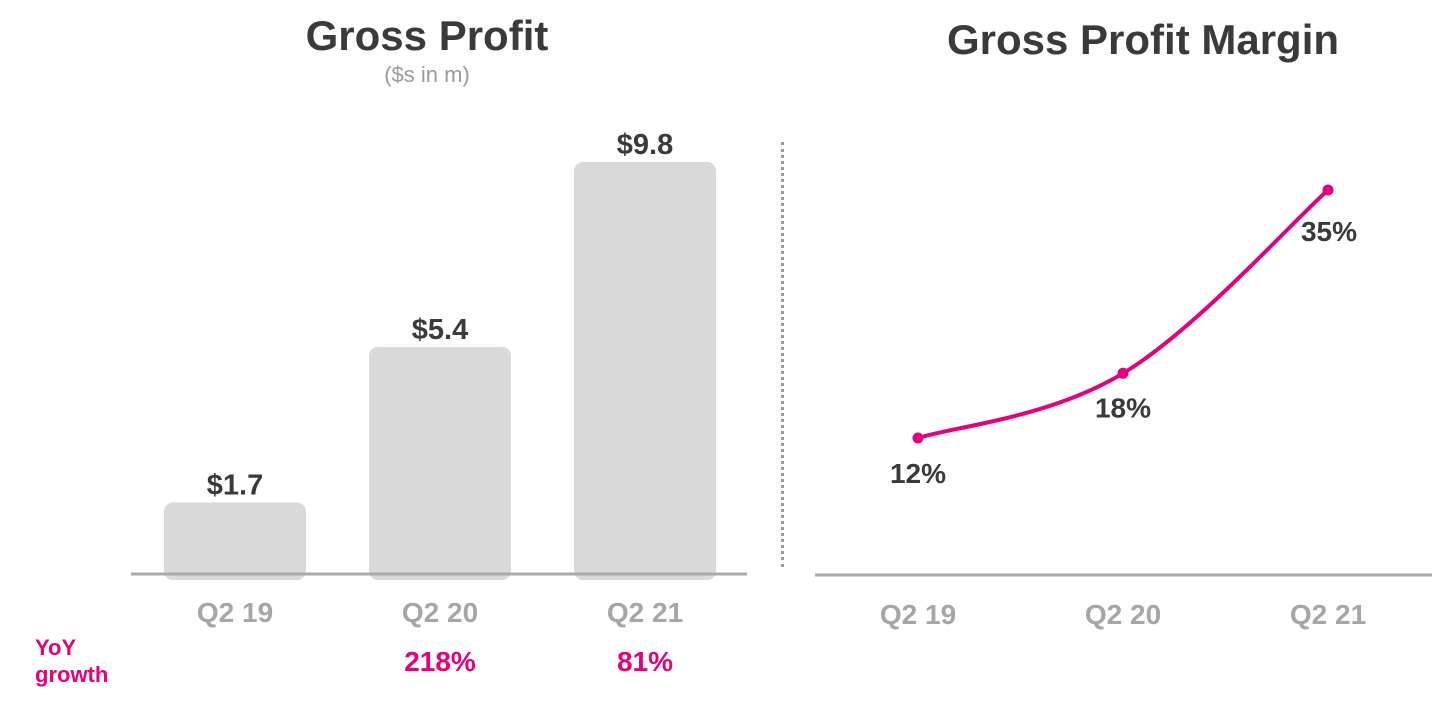 This screenshot has height=701, width=1456. I want to click on yoy-growth-label: YoY growth, so click(71, 661).